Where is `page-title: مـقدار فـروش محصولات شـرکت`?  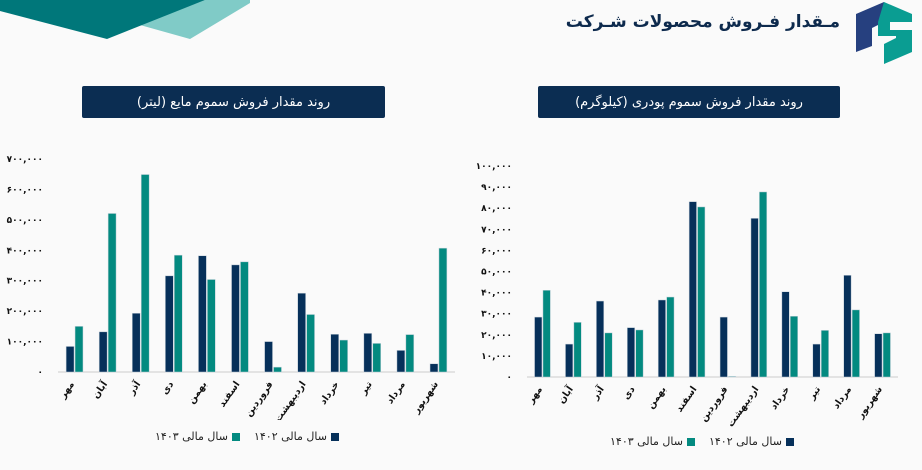 page-title: مـقدار فـروش محصولات شـرکت is located at coordinates (702, 22).